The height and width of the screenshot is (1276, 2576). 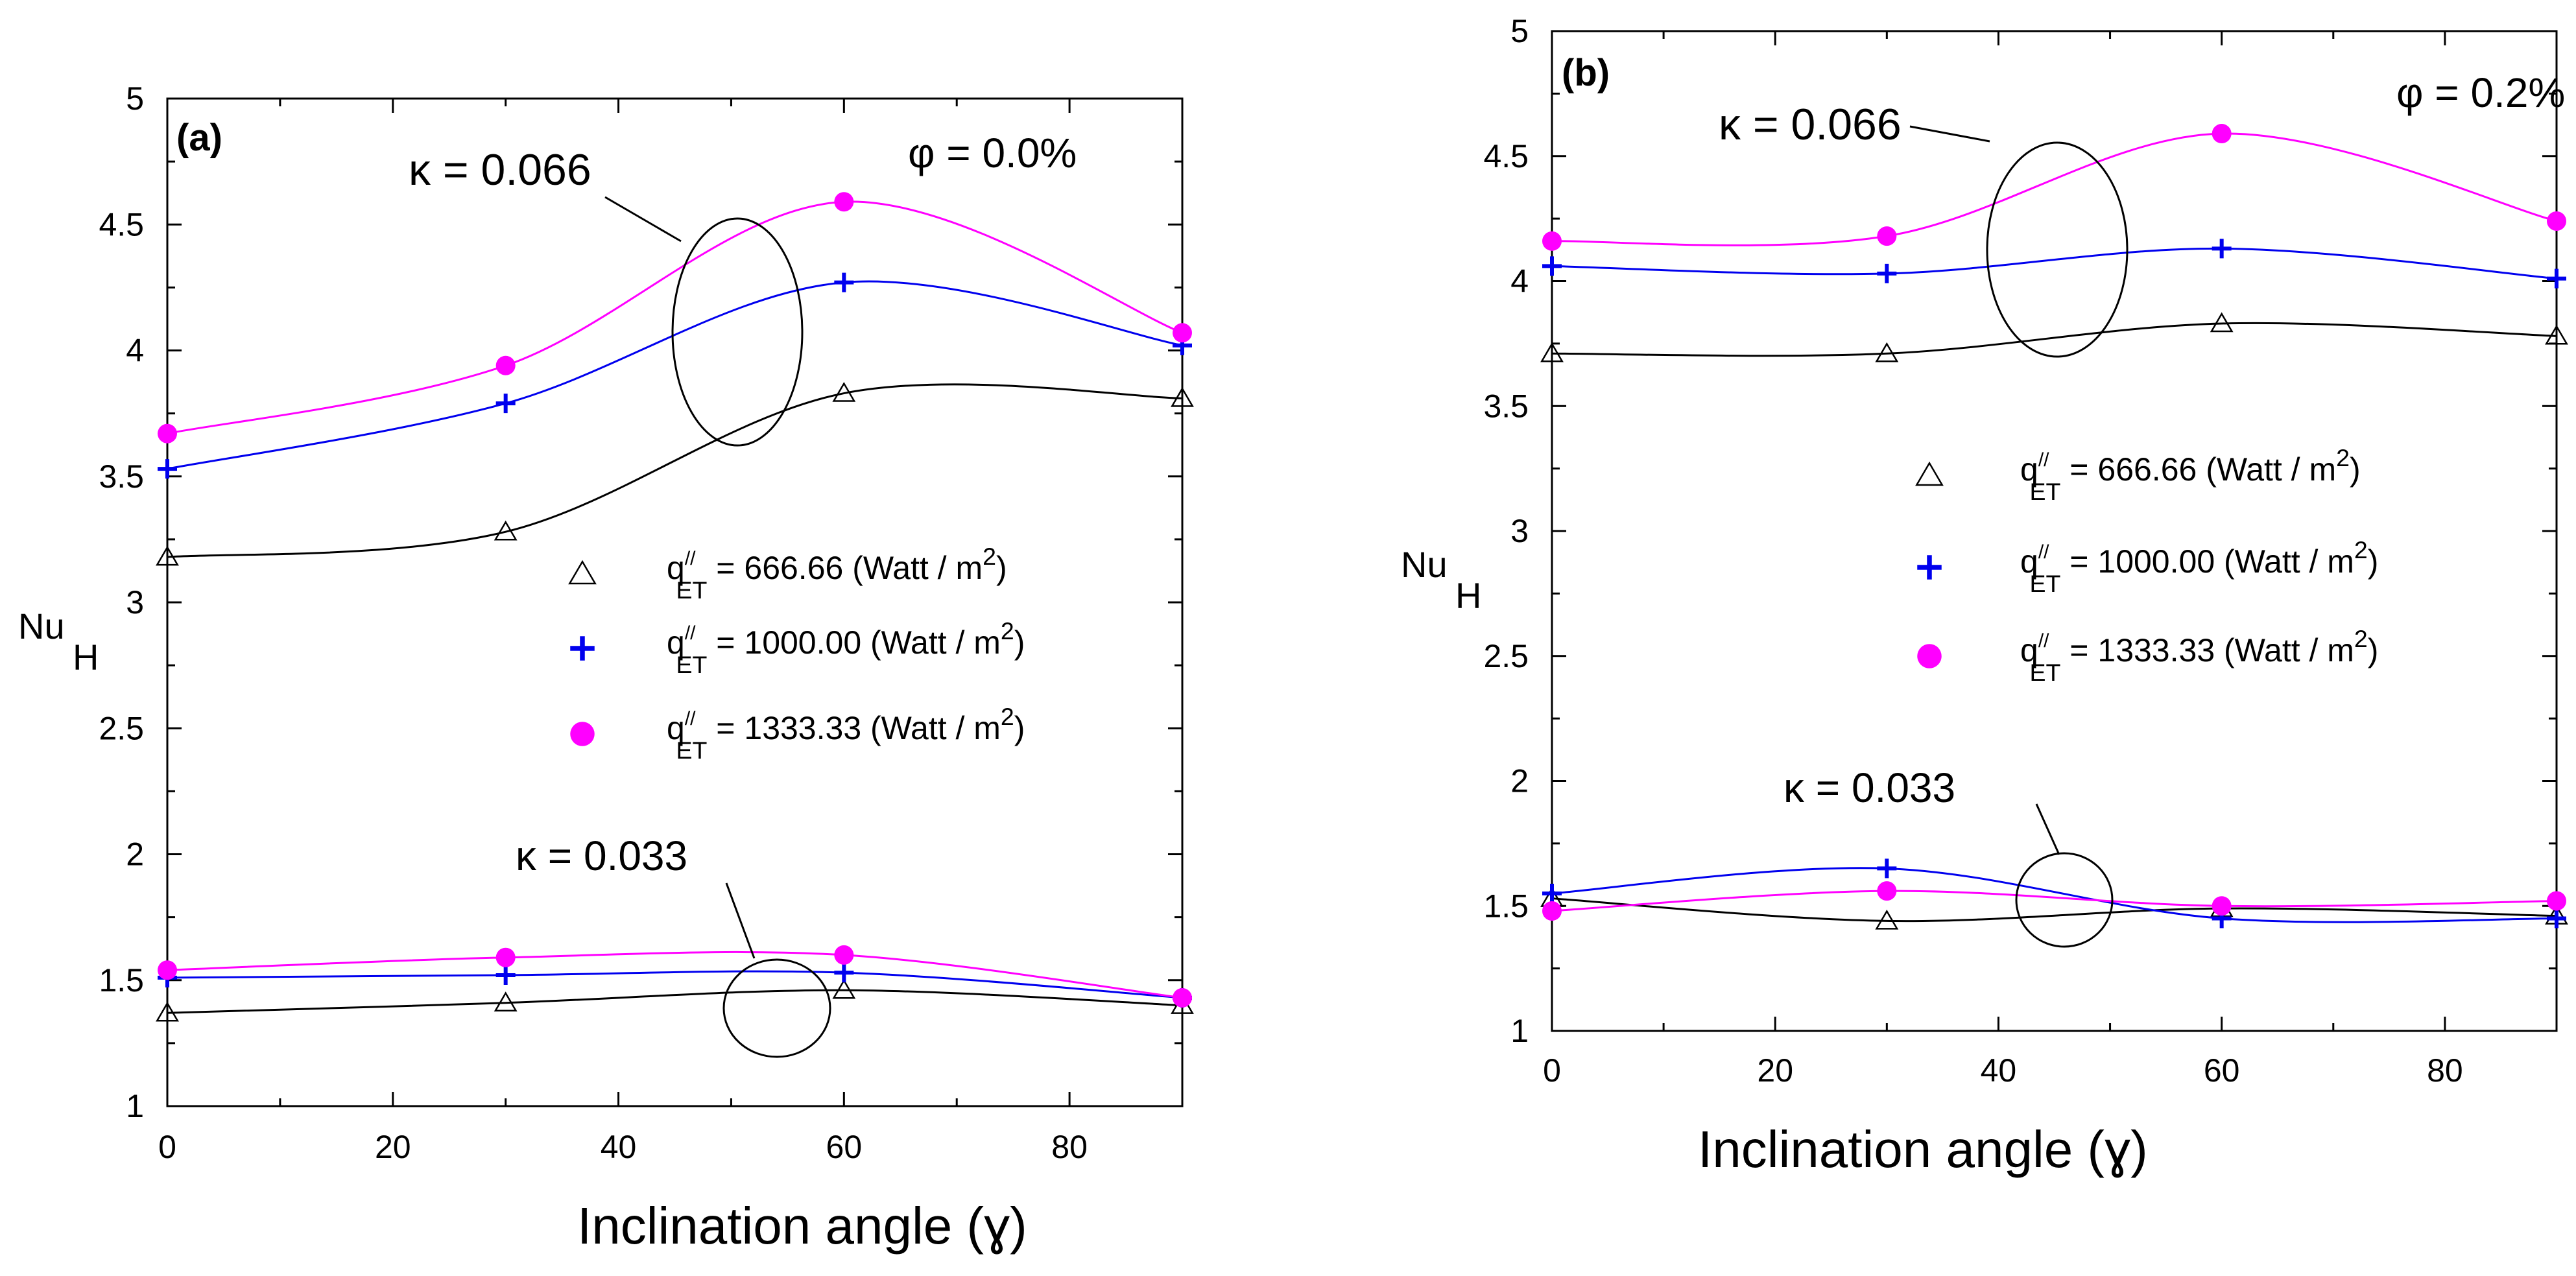 I want to click on series-line-q1000-group2, so click(x=2054, y=895).